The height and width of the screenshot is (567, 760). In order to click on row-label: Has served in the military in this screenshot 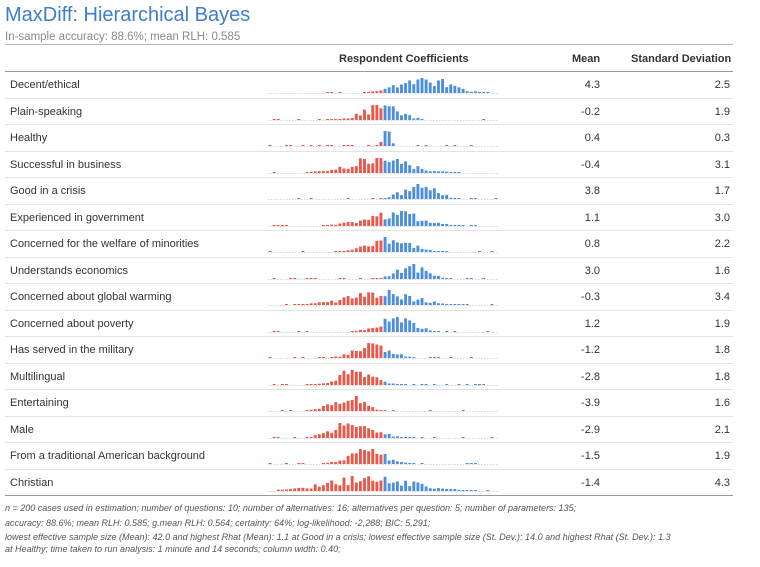, I will do `click(72, 350)`.